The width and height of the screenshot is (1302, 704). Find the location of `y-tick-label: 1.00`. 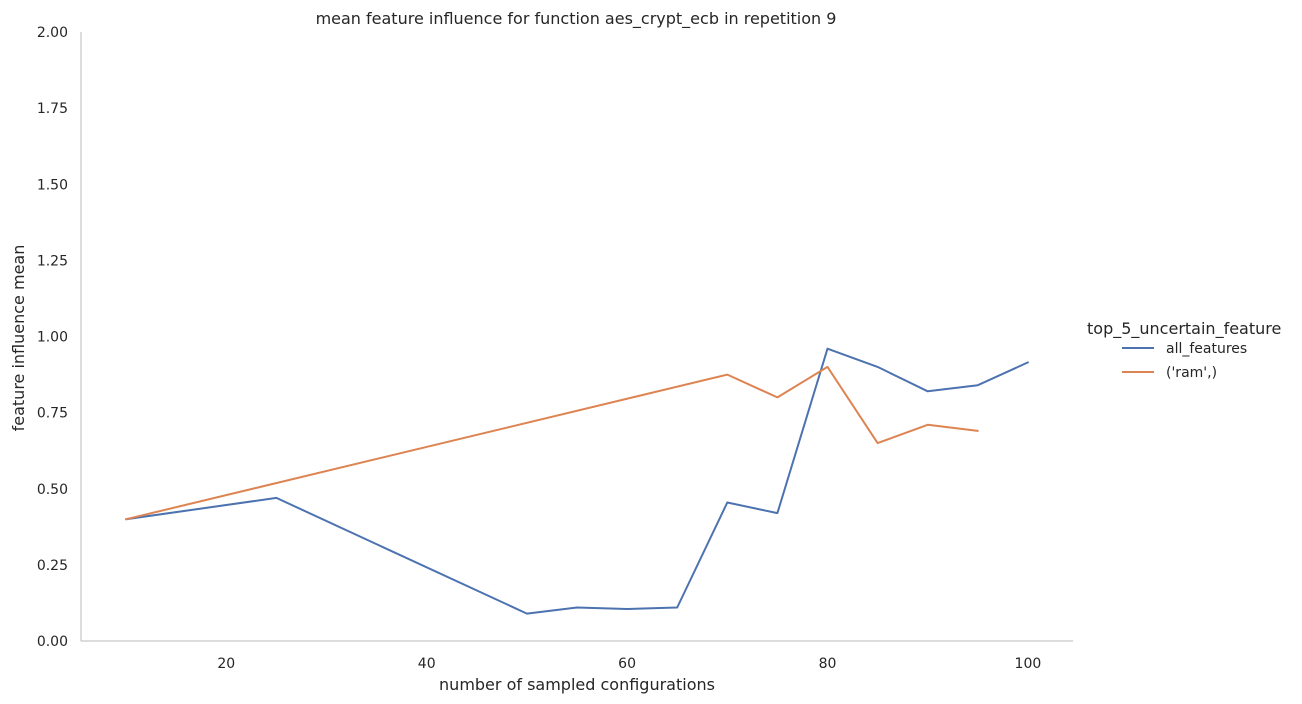

y-tick-label: 1.00 is located at coordinates (52, 338).